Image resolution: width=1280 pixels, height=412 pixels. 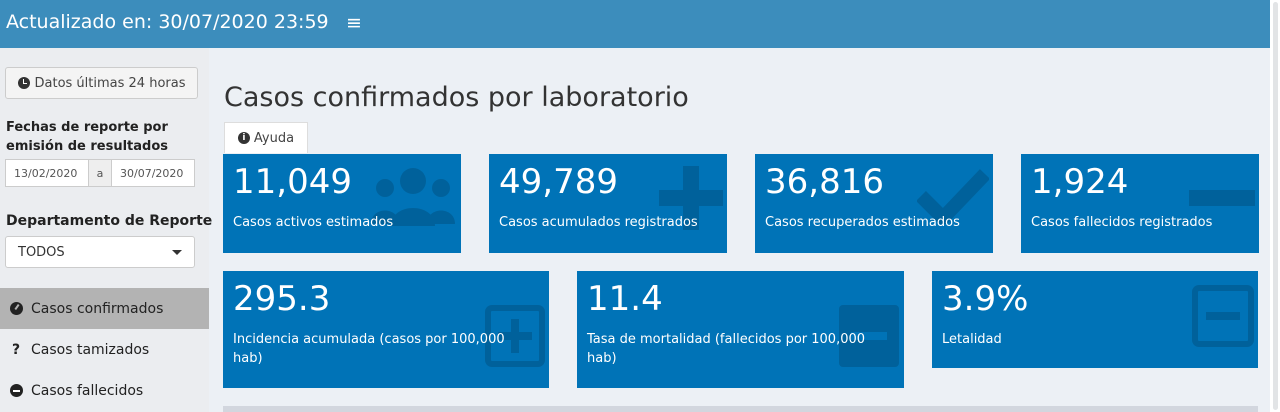 What do you see at coordinates (342, 203) in the screenshot?
I see `stat-box-active-cases: 11,049 Casos activos estimados` at bounding box center [342, 203].